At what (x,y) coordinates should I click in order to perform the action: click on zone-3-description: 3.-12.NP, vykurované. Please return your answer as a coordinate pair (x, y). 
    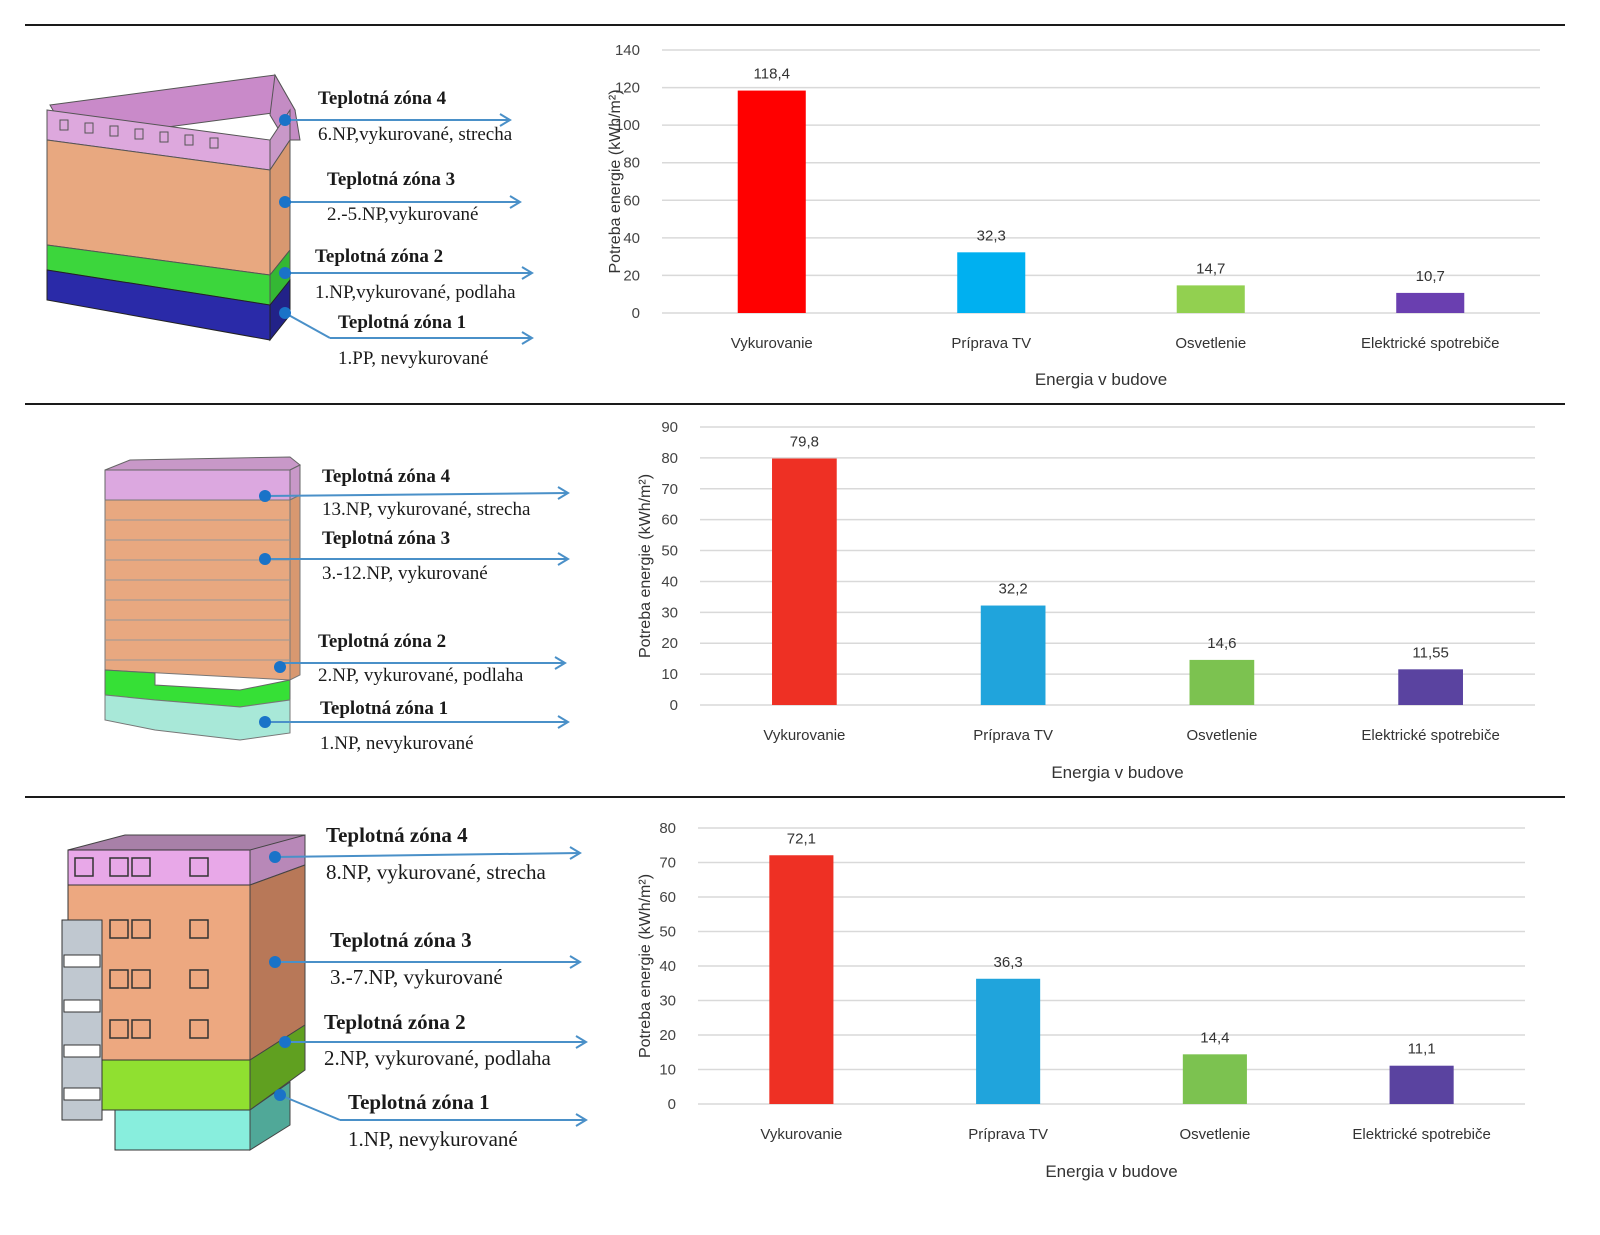
    Looking at the image, I should click on (405, 573).